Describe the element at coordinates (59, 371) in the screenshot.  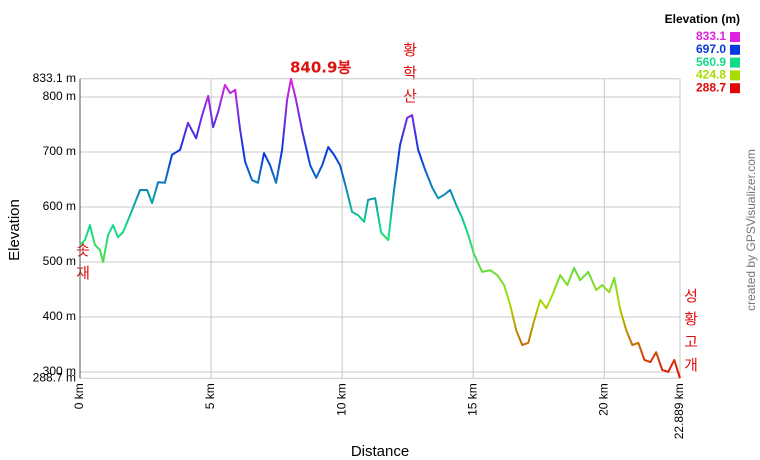
I see `y-tick-label: 300 m` at that location.